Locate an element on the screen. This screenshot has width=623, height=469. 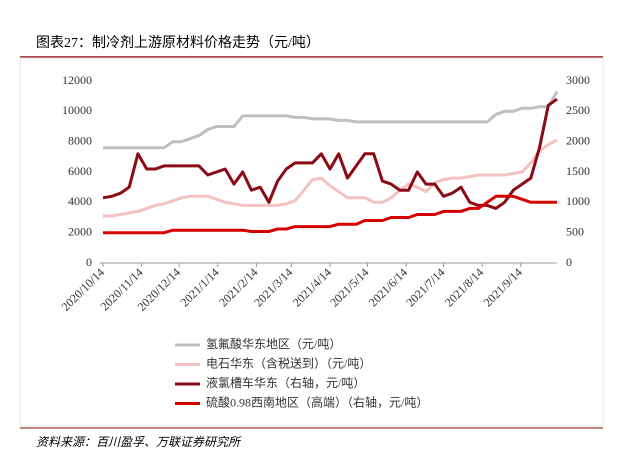
y-tick-label: 0 is located at coordinates (89, 262).